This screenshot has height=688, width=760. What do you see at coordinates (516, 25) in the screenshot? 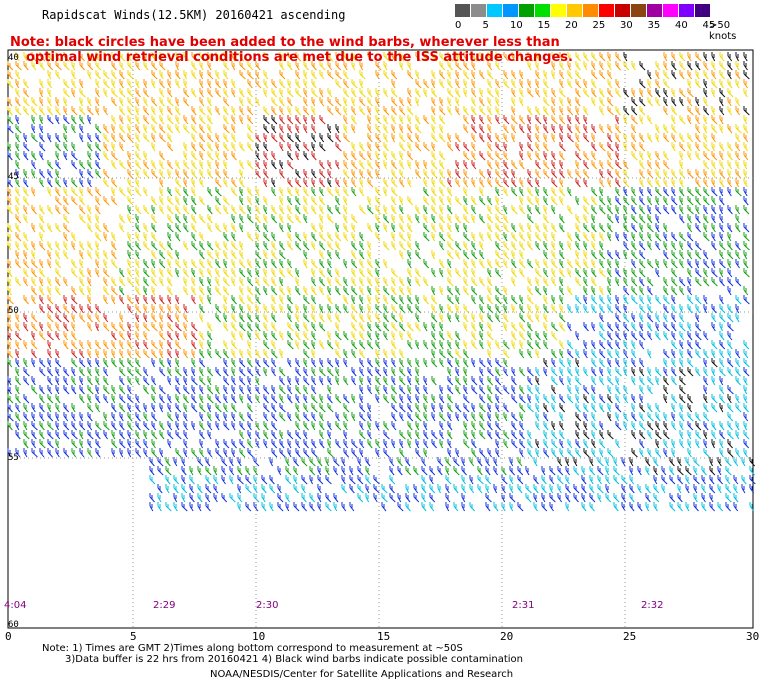
I see `legend-label: 10` at bounding box center [516, 25].